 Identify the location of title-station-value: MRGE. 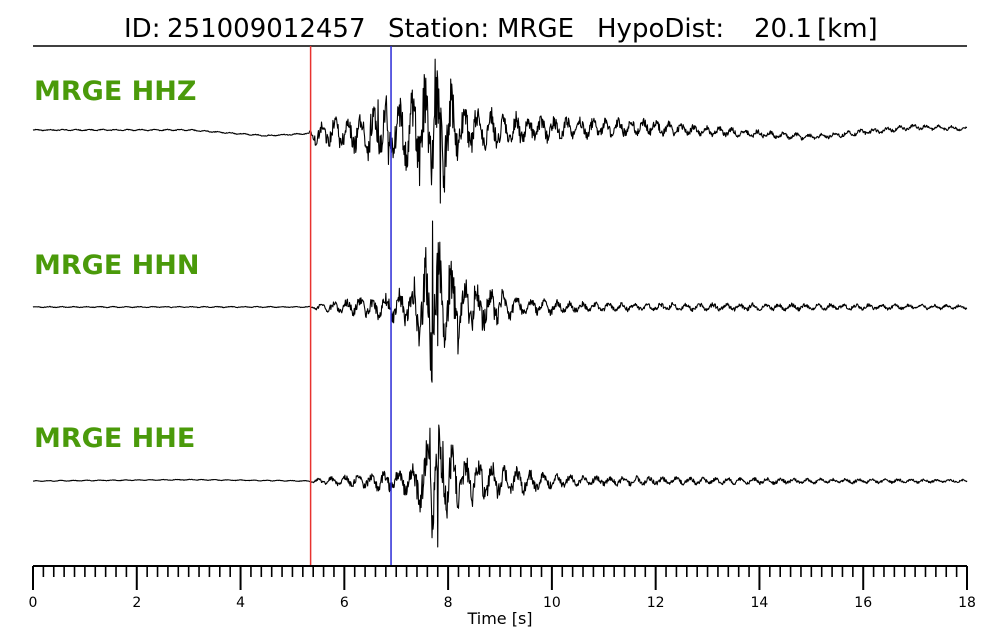
(535, 29).